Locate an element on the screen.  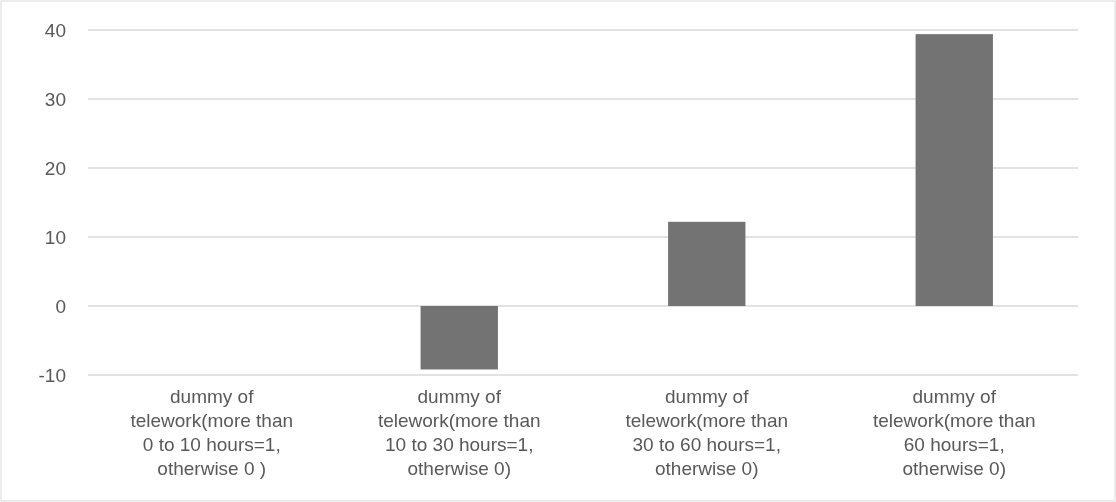
x-tick-label: dummy of telework(more than 10 to 30 hours=1, otherwise 0) is located at coordinates (459, 432).